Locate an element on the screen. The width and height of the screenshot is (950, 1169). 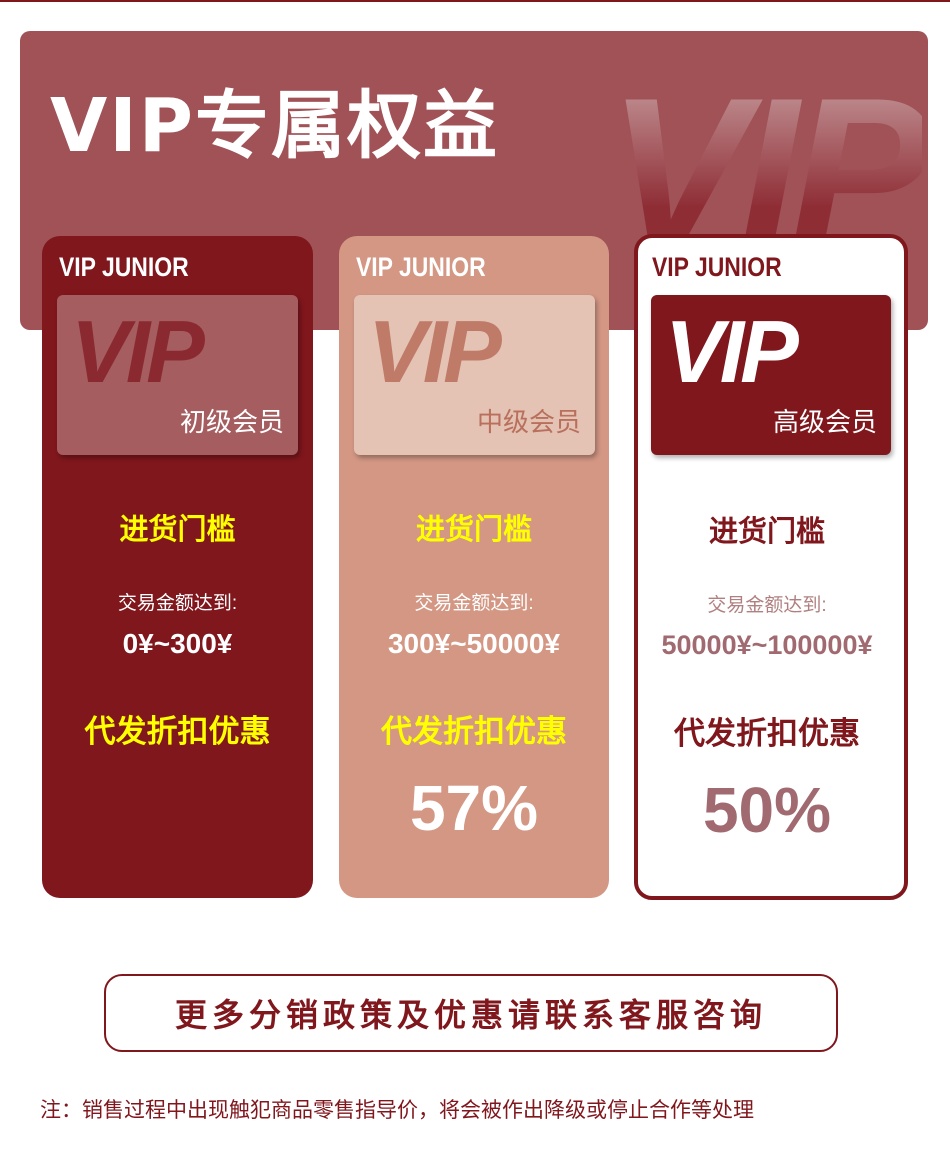
contact-service-button: 更多分销政策及优惠请联系客服咨询 is located at coordinates (471, 1013).